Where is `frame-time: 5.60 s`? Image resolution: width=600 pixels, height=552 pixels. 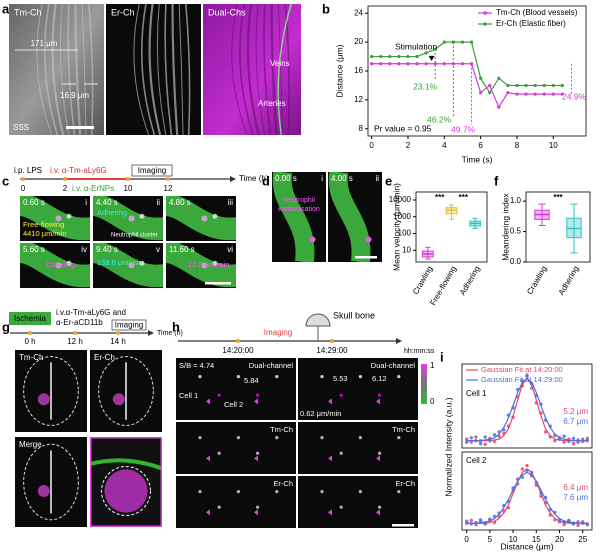
frame-time: 5.60 s is located at coordinates (34, 249).